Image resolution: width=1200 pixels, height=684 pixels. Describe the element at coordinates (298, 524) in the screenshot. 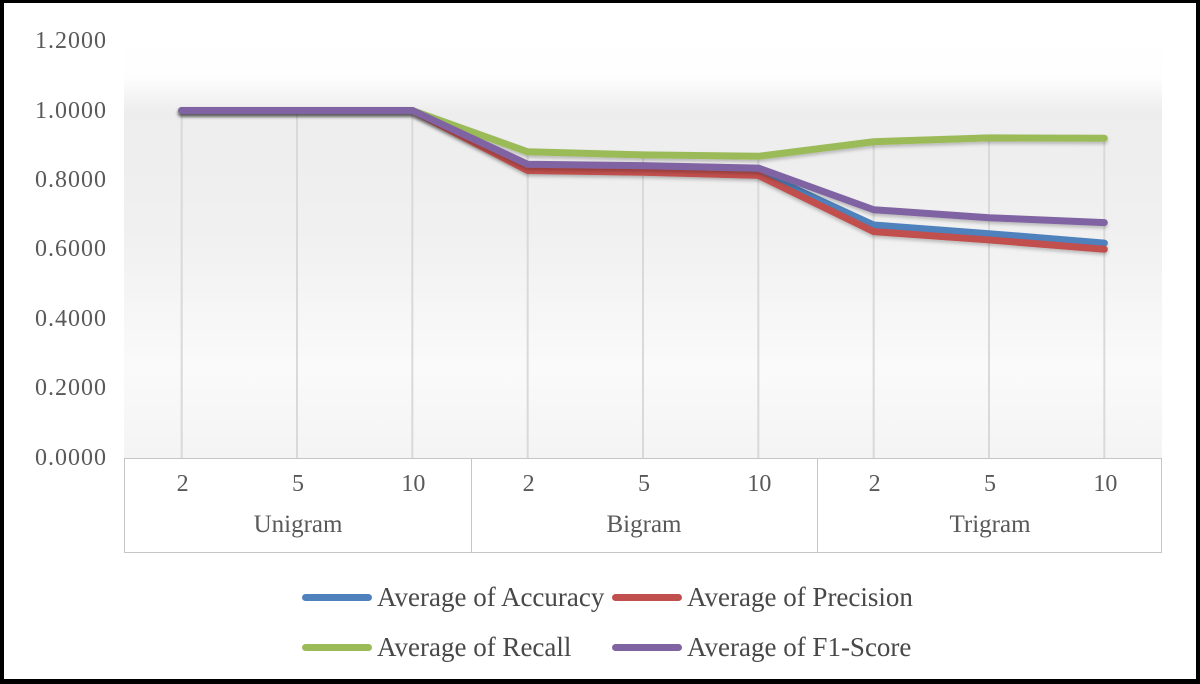

I see `x-axis-group-label-unigram: Unigram` at that location.